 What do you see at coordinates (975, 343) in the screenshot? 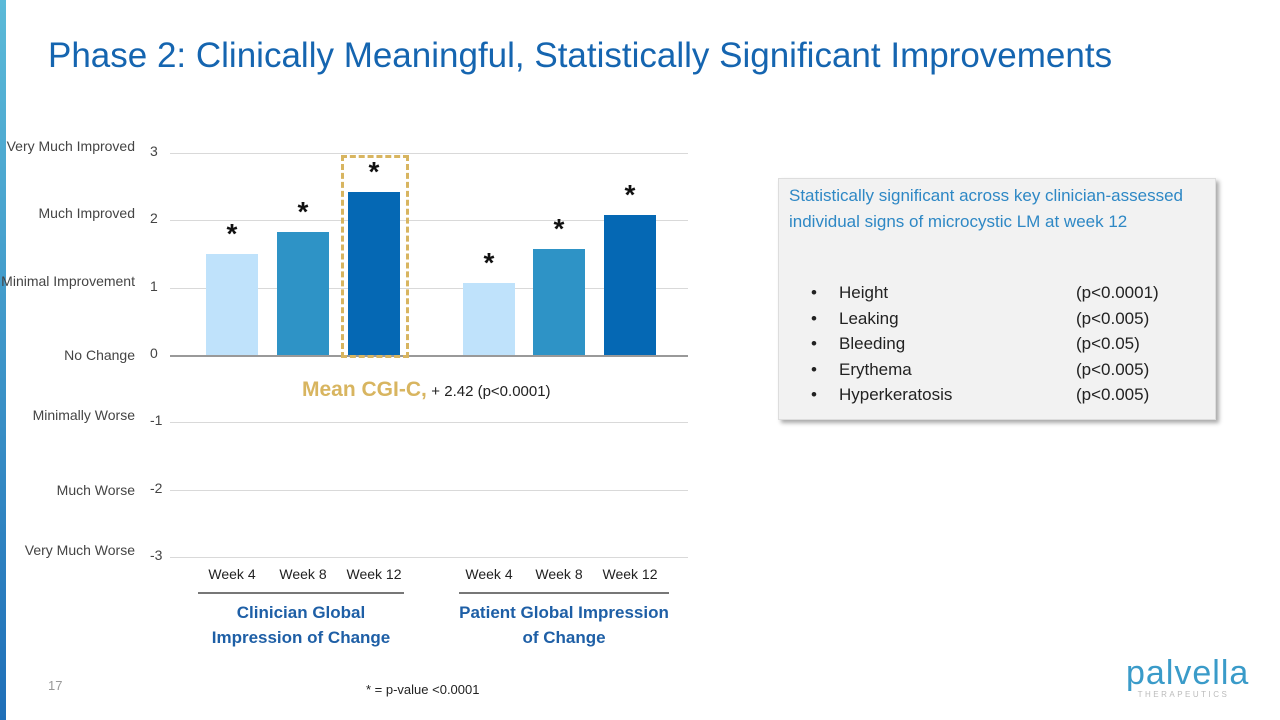
I see `sign-item: • Bleeding (p<0.05)` at bounding box center [975, 343].